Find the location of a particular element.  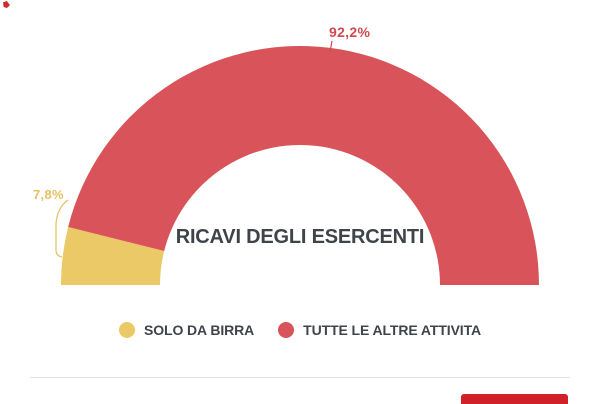

label-connector-solo-da-birra is located at coordinates (62, 228).